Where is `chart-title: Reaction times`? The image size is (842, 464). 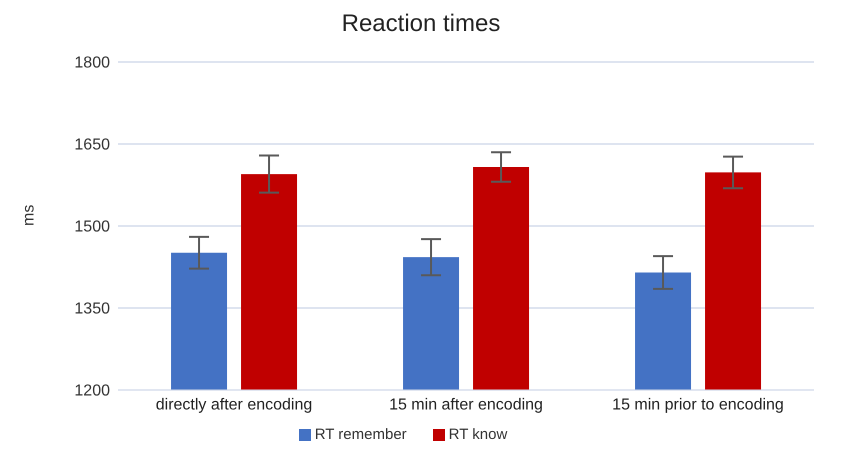
chart-title: Reaction times is located at coordinates (421, 24).